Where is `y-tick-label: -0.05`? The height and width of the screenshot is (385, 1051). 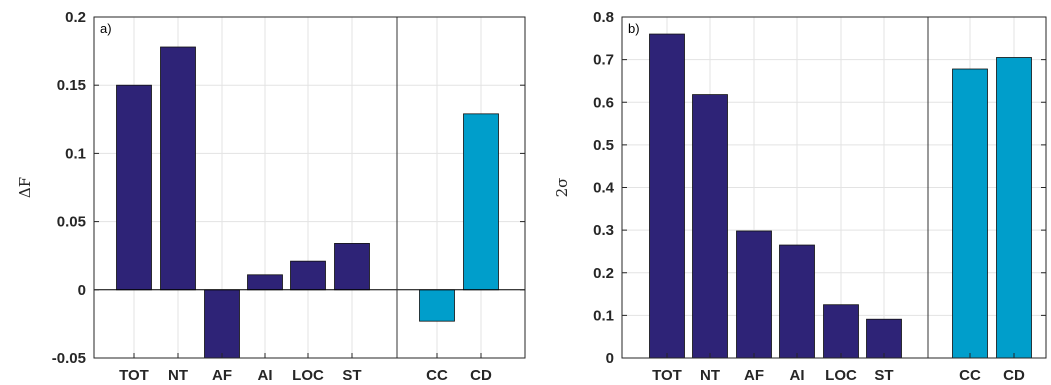
y-tick-label: -0.05 is located at coordinates (69, 358).